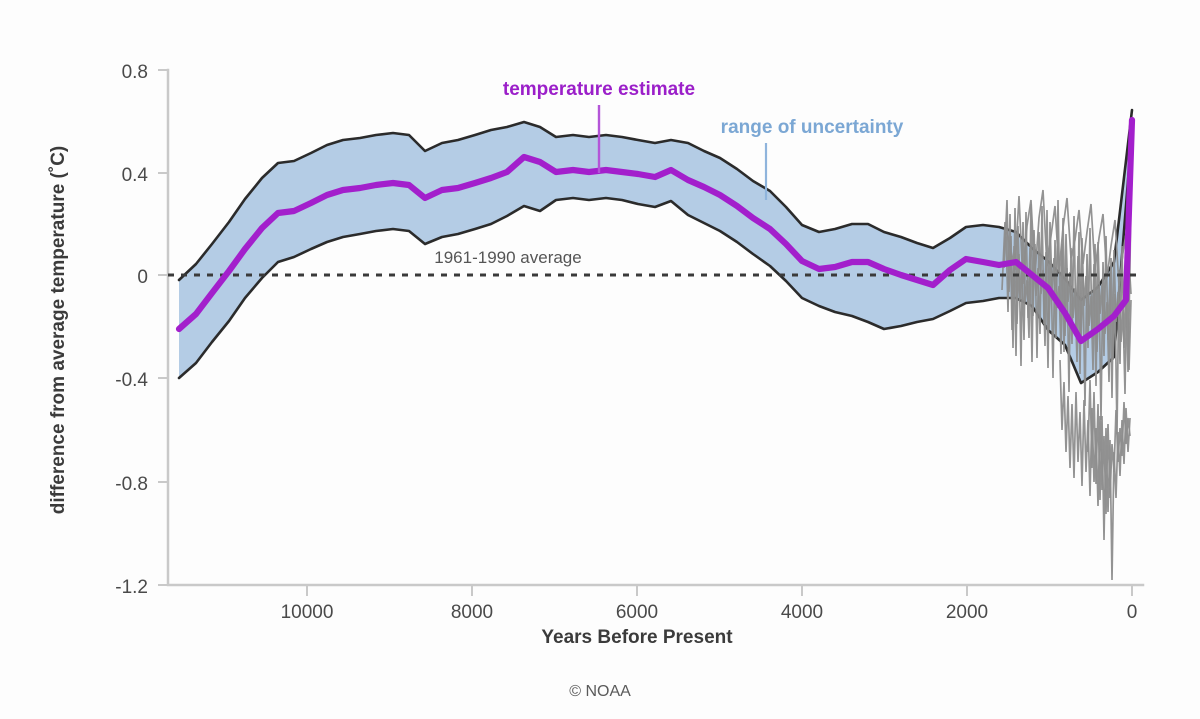 This screenshot has width=1200, height=719. What do you see at coordinates (812, 127) in the screenshot?
I see `range-of-uncertainty-label: range of uncertainty` at bounding box center [812, 127].